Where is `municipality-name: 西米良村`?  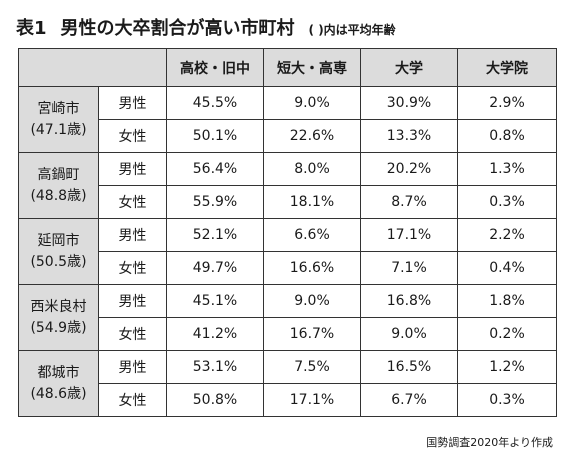
municipality-name: 西米良村 is located at coordinates (58, 307).